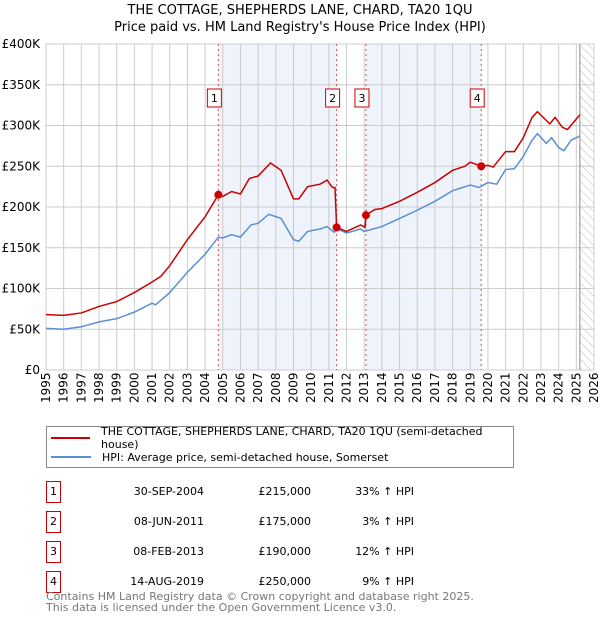 The width and height of the screenshot is (600, 620). Describe the element at coordinates (293, 387) in the screenshot. I see `x-tick-label: 2009` at that location.